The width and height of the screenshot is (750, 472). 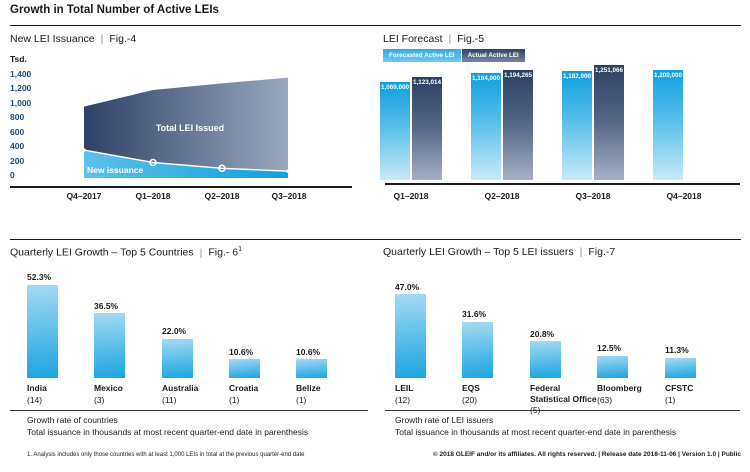 I want to click on category-name: Australia, so click(x=180, y=388).